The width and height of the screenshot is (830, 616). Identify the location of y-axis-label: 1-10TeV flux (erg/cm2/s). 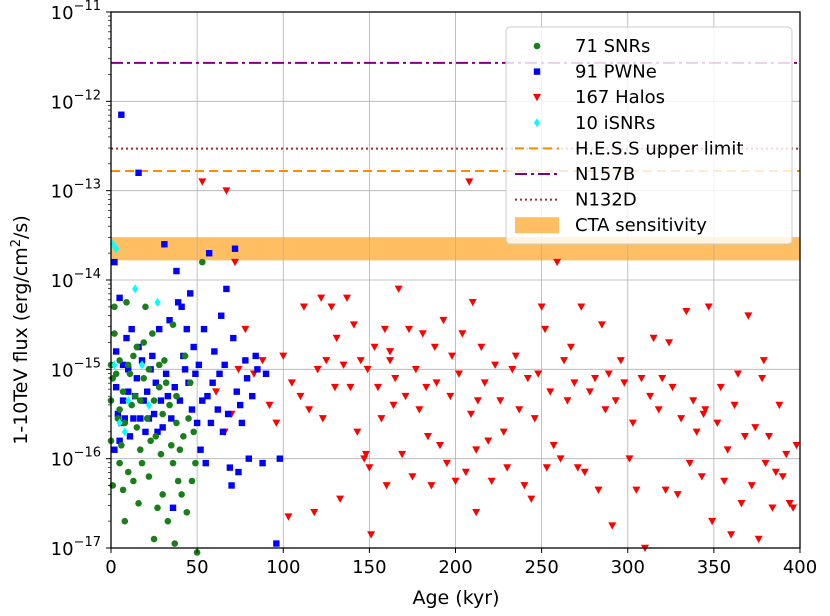
(20, 330).